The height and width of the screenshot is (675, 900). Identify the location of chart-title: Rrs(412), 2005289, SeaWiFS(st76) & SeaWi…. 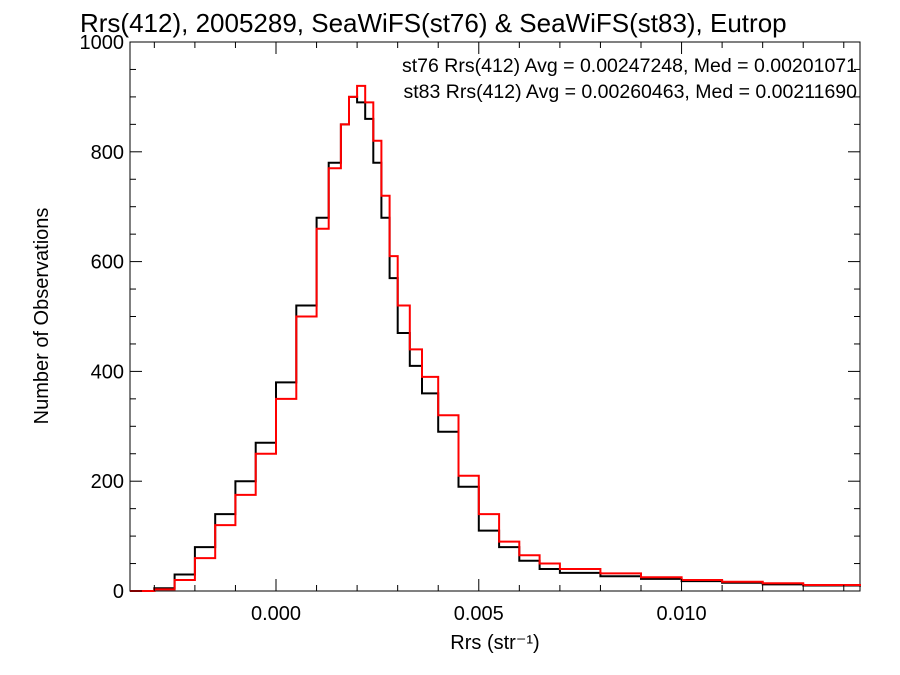
(433, 23).